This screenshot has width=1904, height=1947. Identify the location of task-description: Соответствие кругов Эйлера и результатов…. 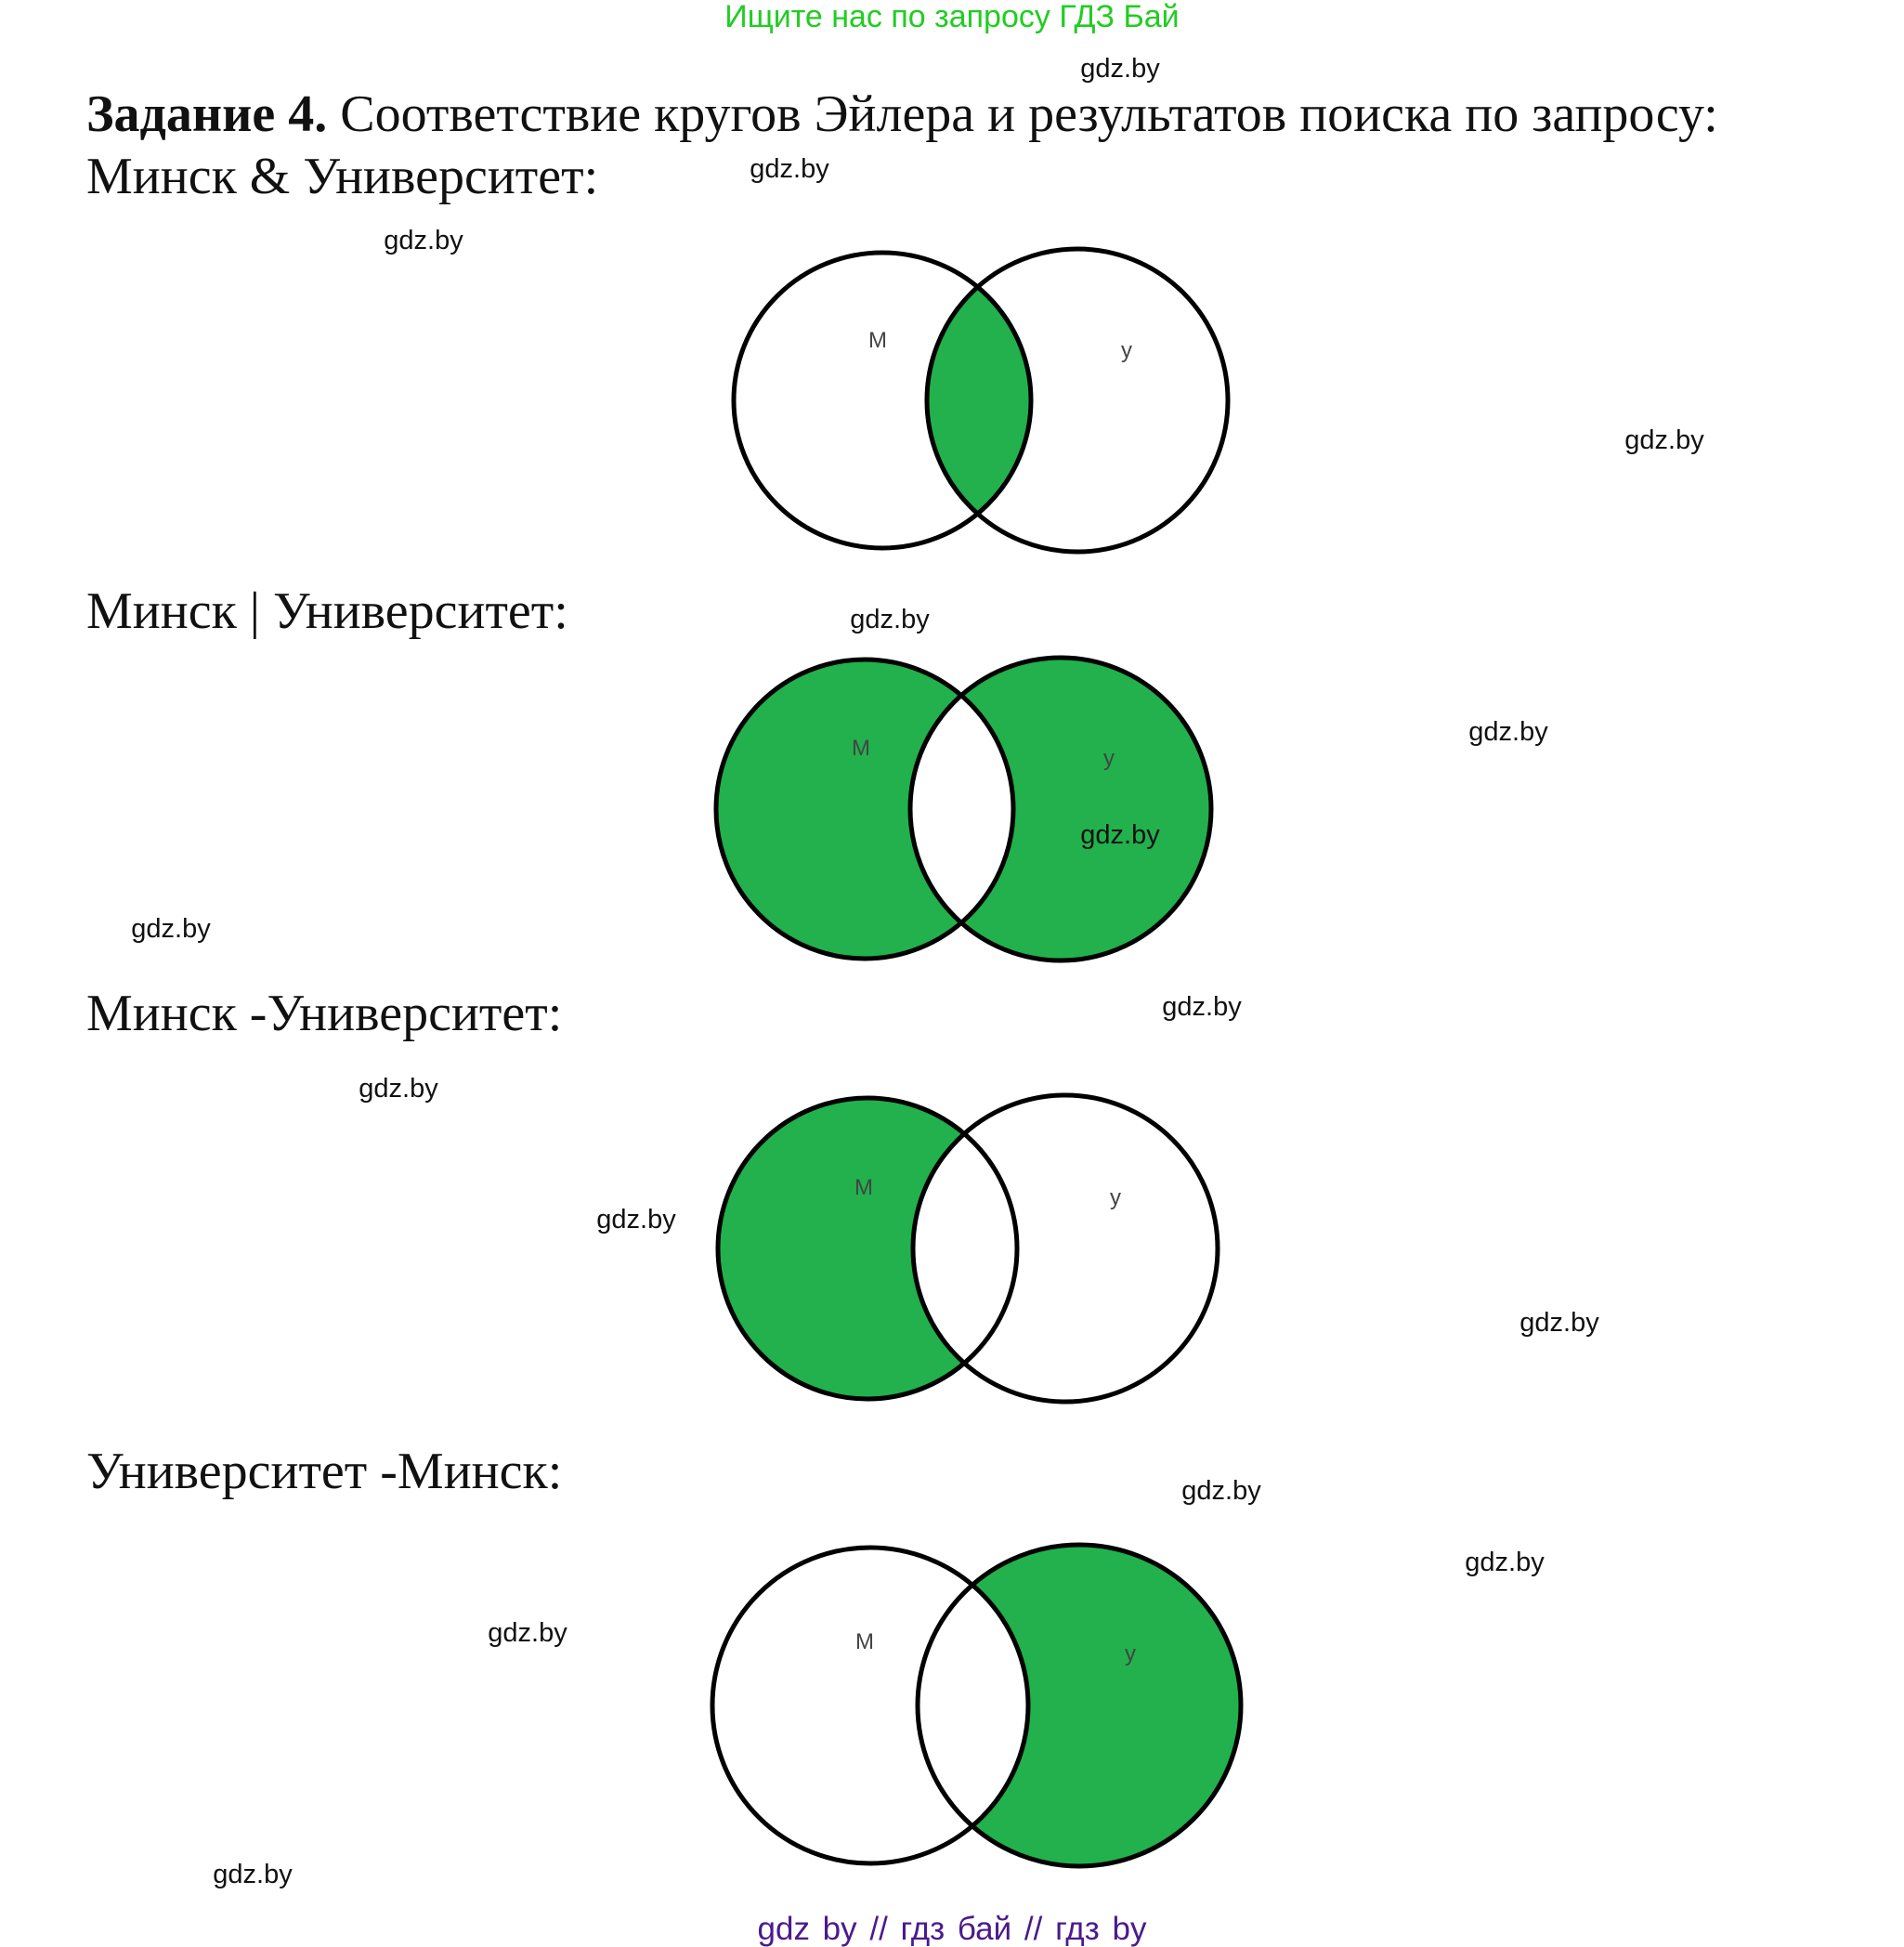
(1022, 114).